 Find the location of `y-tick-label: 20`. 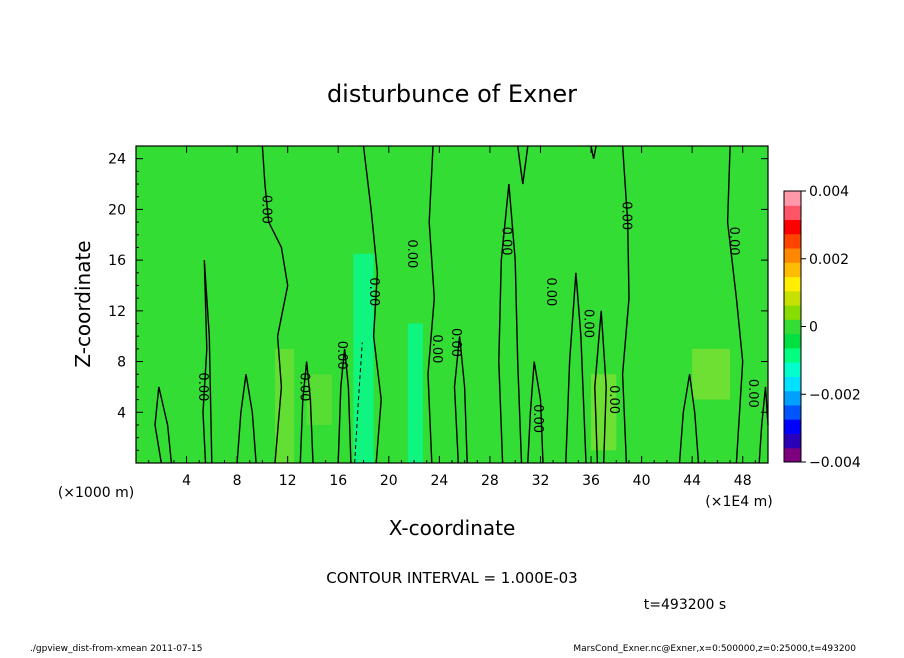

y-tick-label: 20 is located at coordinates (117, 210).